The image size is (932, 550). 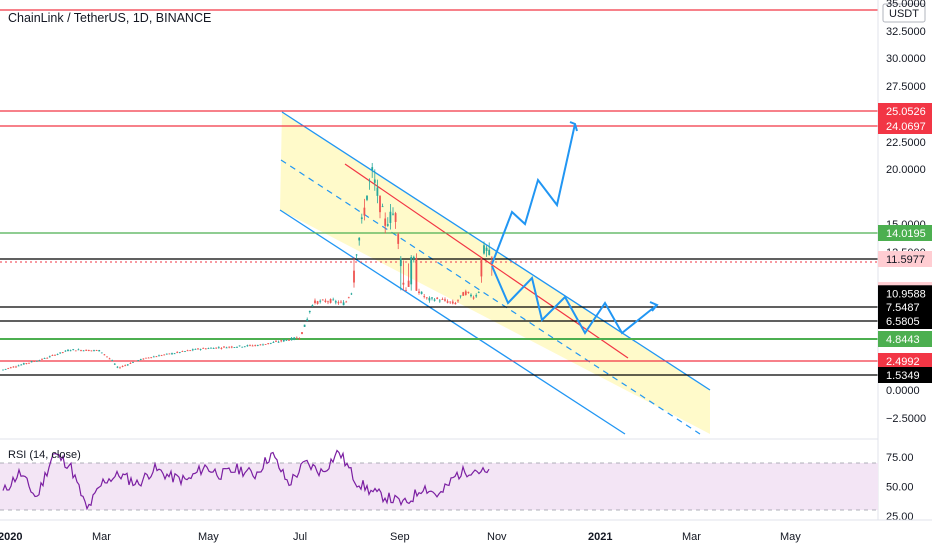 I want to click on projection-down-path, so click(x=574, y=300).